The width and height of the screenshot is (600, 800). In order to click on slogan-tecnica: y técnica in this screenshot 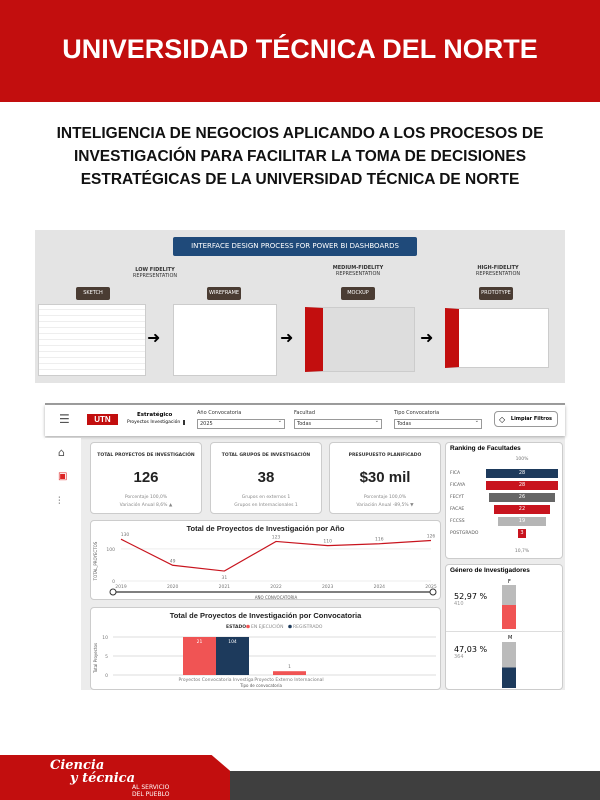, I will do `click(102, 778)`.